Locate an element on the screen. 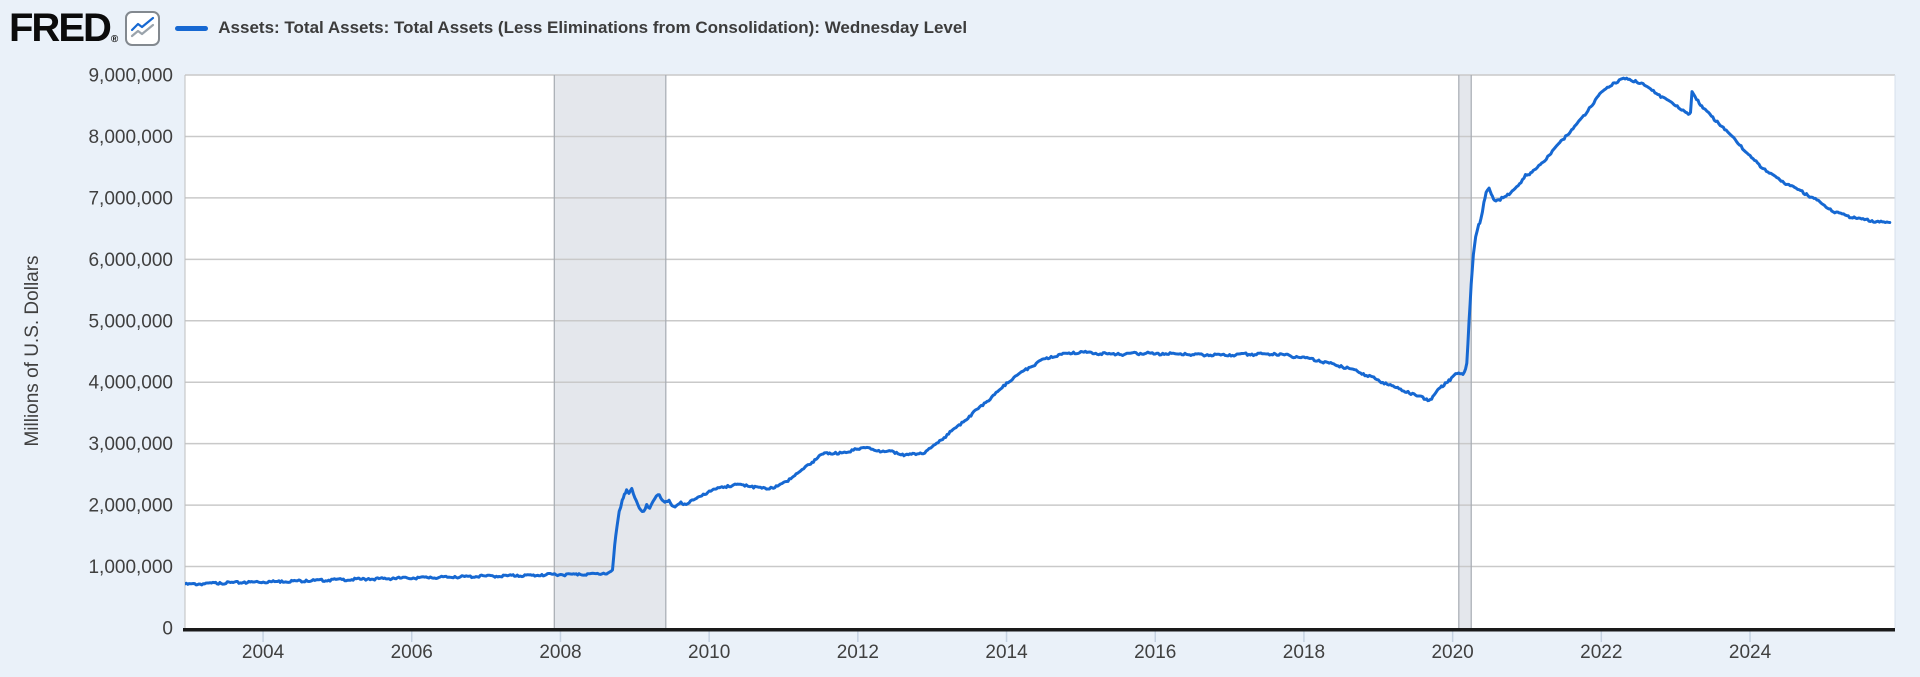 This screenshot has height=677, width=1920. x-tick-label: 2010 is located at coordinates (709, 652).